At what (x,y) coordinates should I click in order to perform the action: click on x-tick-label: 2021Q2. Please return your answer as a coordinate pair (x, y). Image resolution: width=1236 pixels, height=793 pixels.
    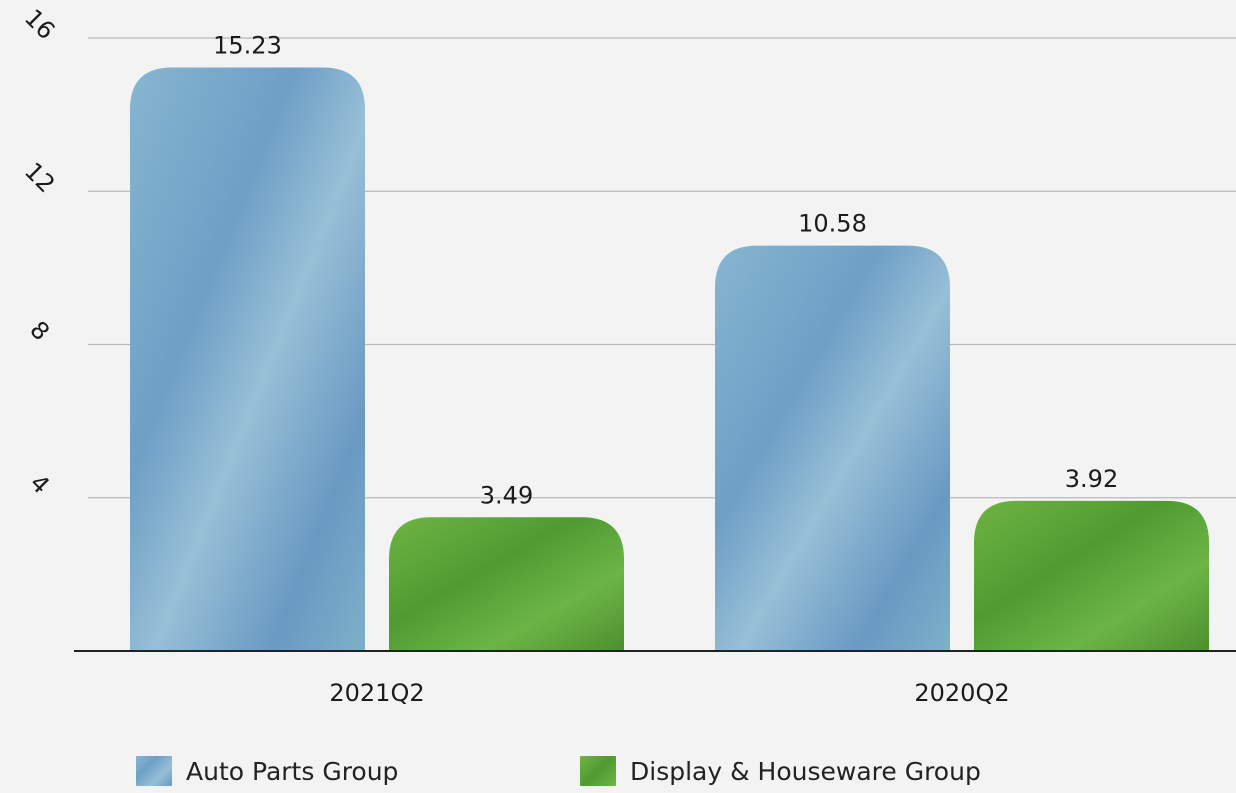
    Looking at the image, I should click on (376, 693).